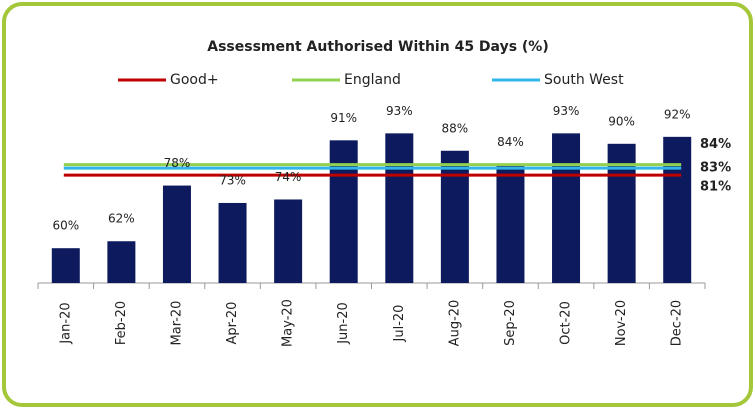 Image resolution: width=755 pixels, height=409 pixels. Describe the element at coordinates (510, 142) in the screenshot. I see `value-label: 84%` at that location.